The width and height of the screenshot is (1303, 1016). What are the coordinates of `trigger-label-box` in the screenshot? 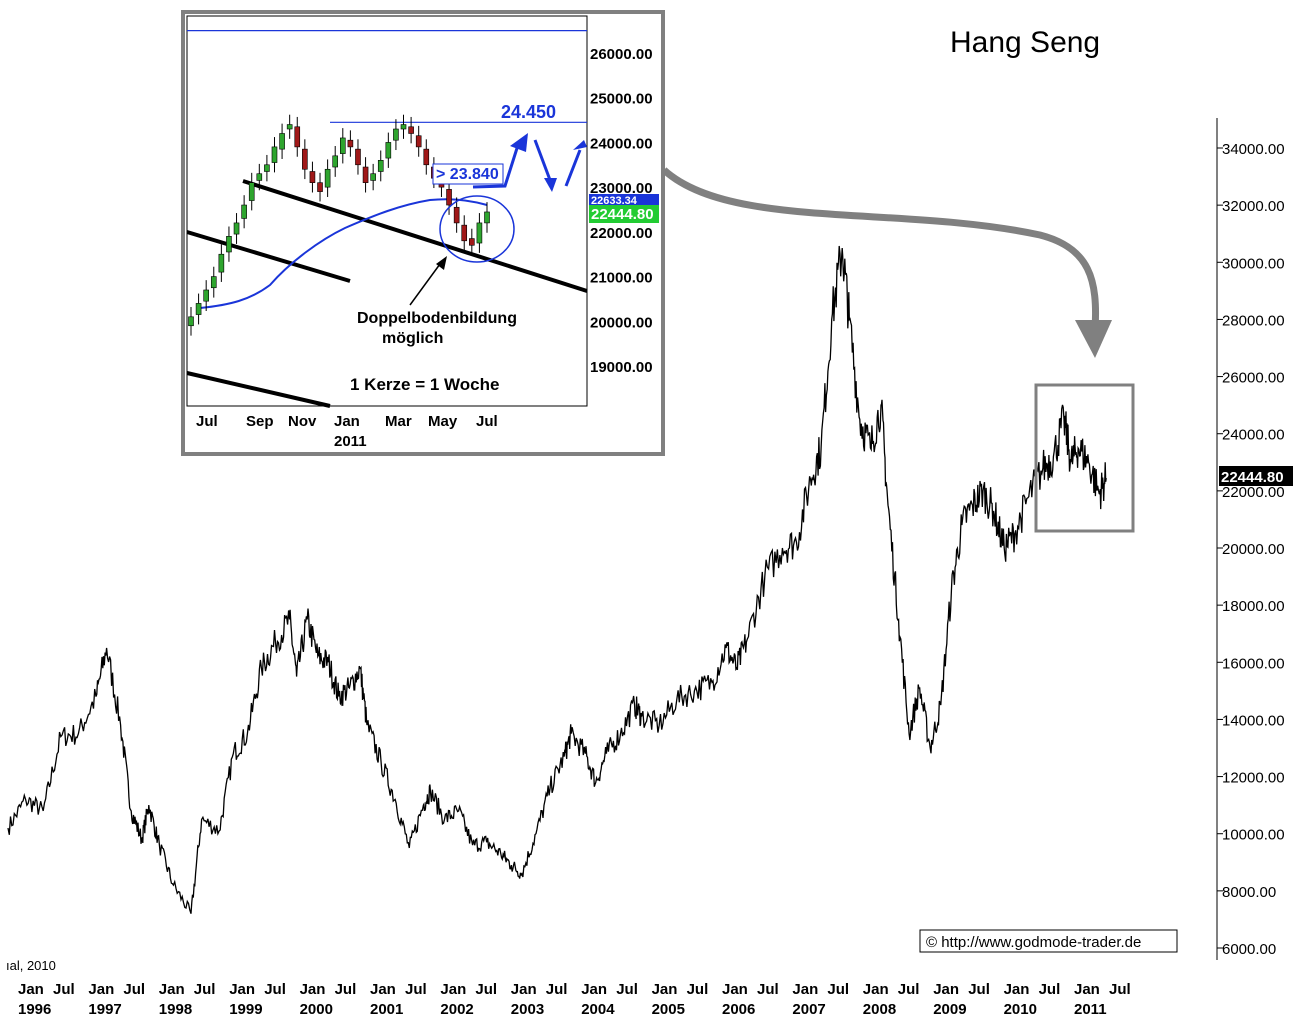 It's located at (468, 174).